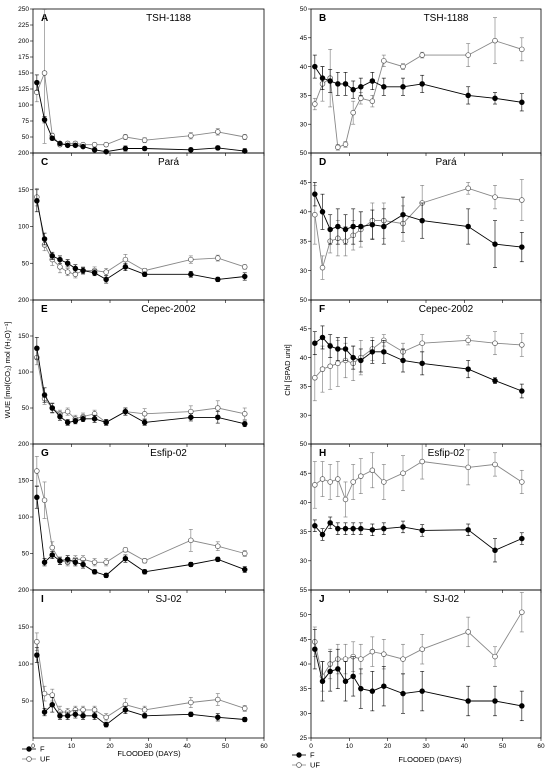 This screenshot has width=550, height=772. Describe the element at coordinates (418, 642) in the screenshot. I see `series-uf` at that location.